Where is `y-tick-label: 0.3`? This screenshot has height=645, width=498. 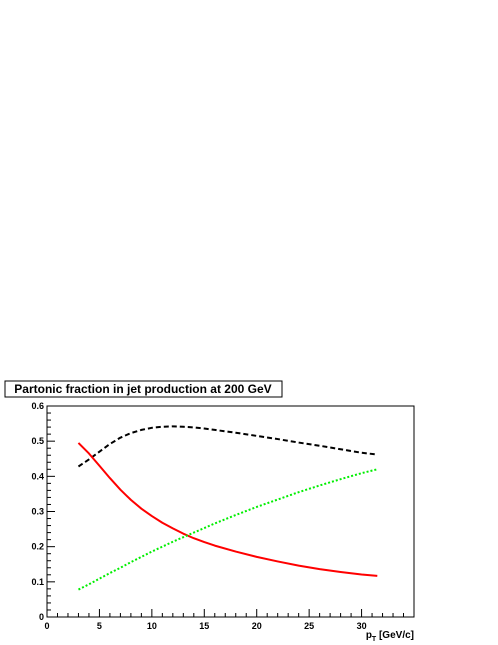 y-tick-label: 0.3 is located at coordinates (37, 512).